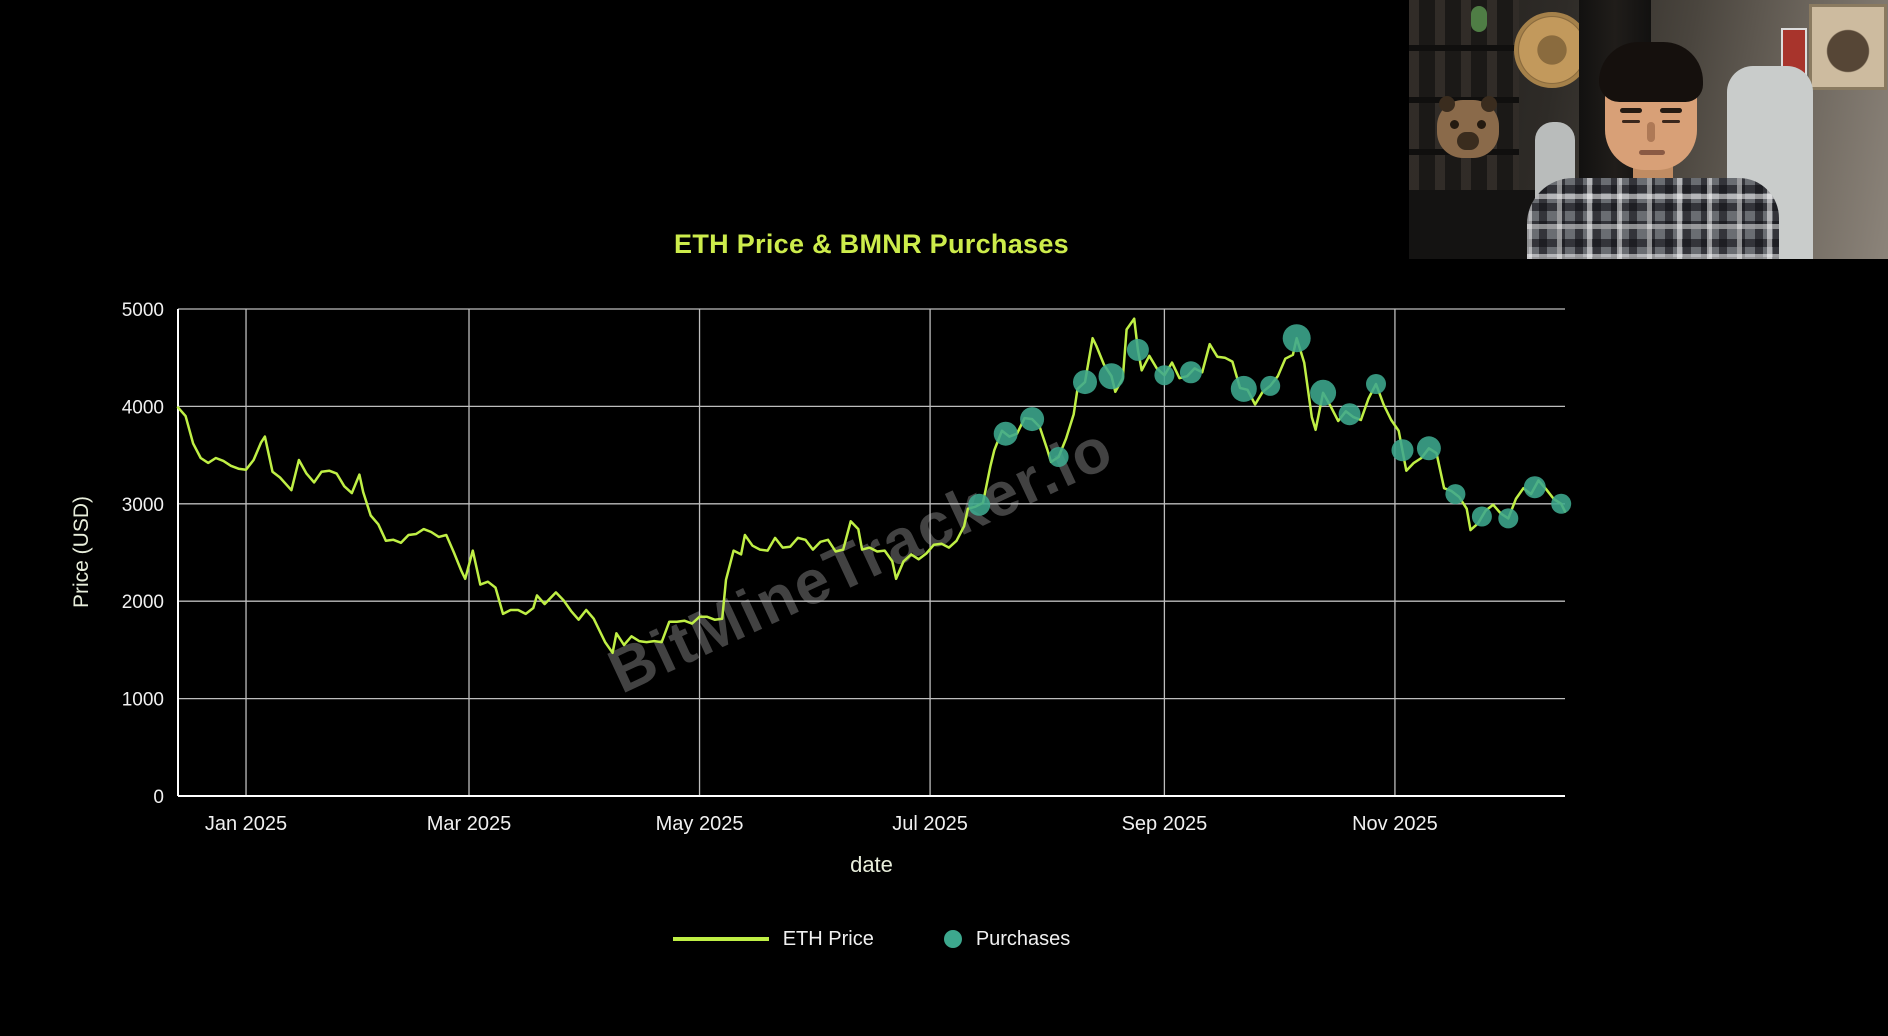  What do you see at coordinates (952, 939) in the screenshot?
I see `purchases-marker-swatch` at bounding box center [952, 939].